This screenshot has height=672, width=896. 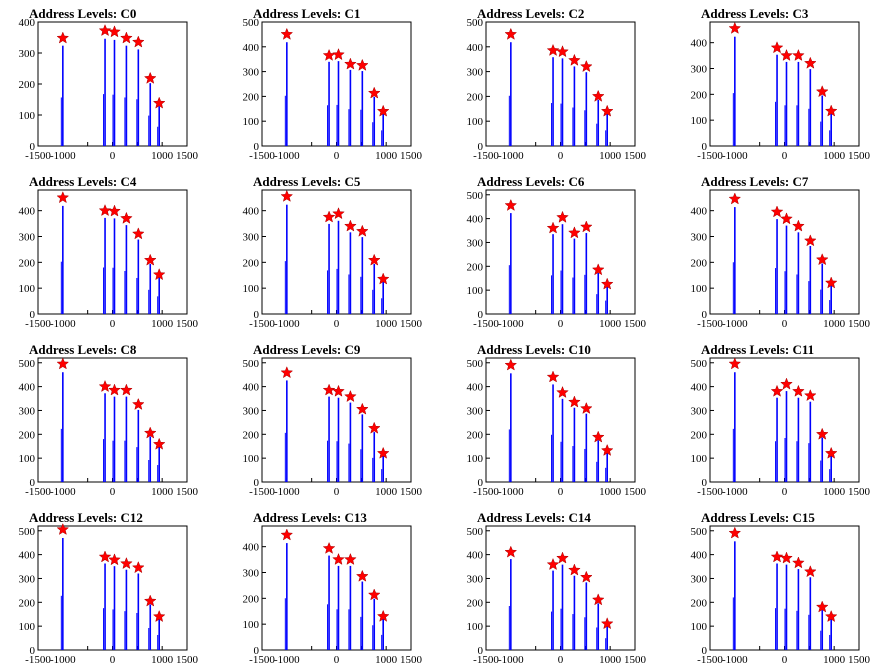 What do you see at coordinates (531, 181) in the screenshot?
I see `chart-title: Address Levels: C6` at bounding box center [531, 181].